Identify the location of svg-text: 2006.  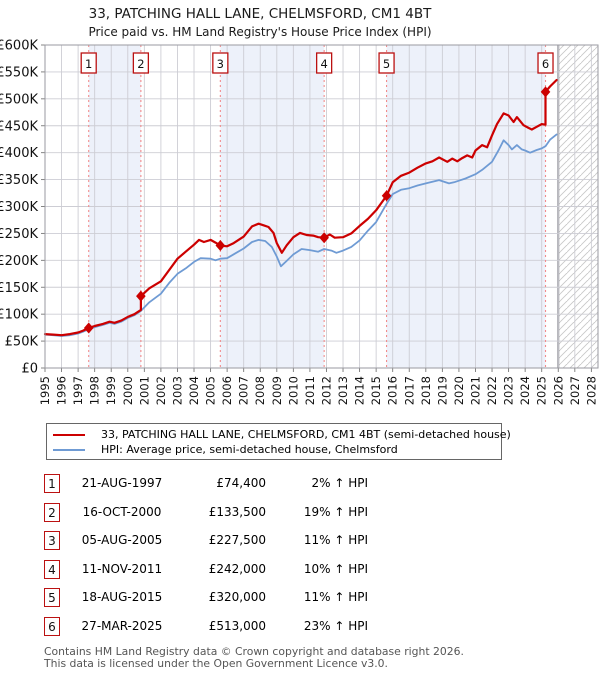
(227, 390).